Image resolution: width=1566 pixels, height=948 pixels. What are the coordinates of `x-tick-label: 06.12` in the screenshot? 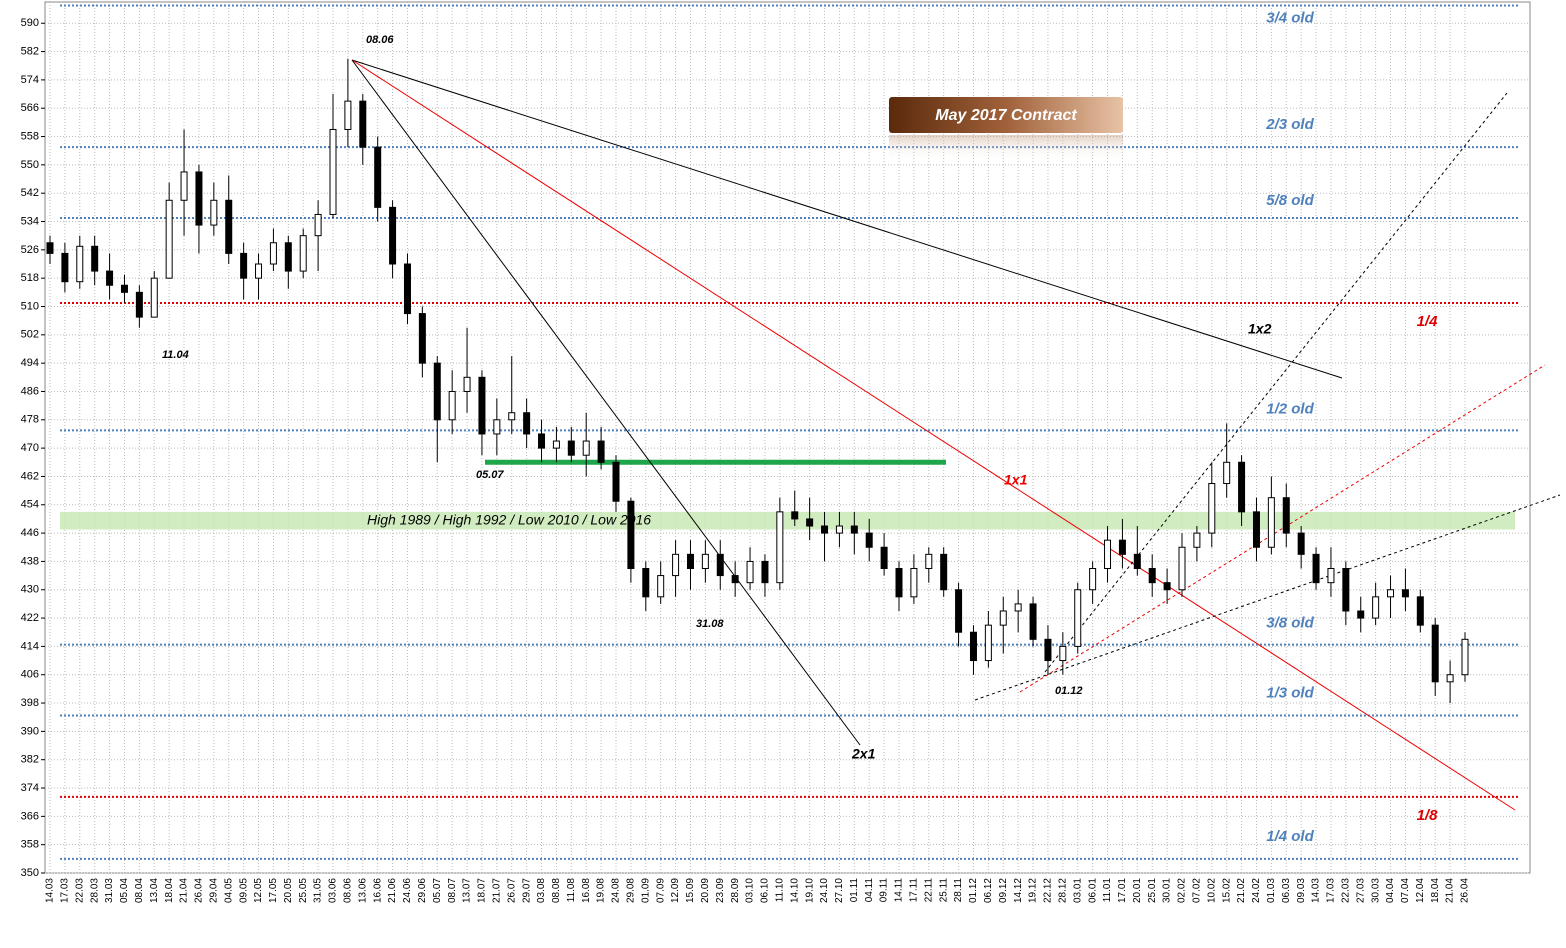 It's located at (988, 890).